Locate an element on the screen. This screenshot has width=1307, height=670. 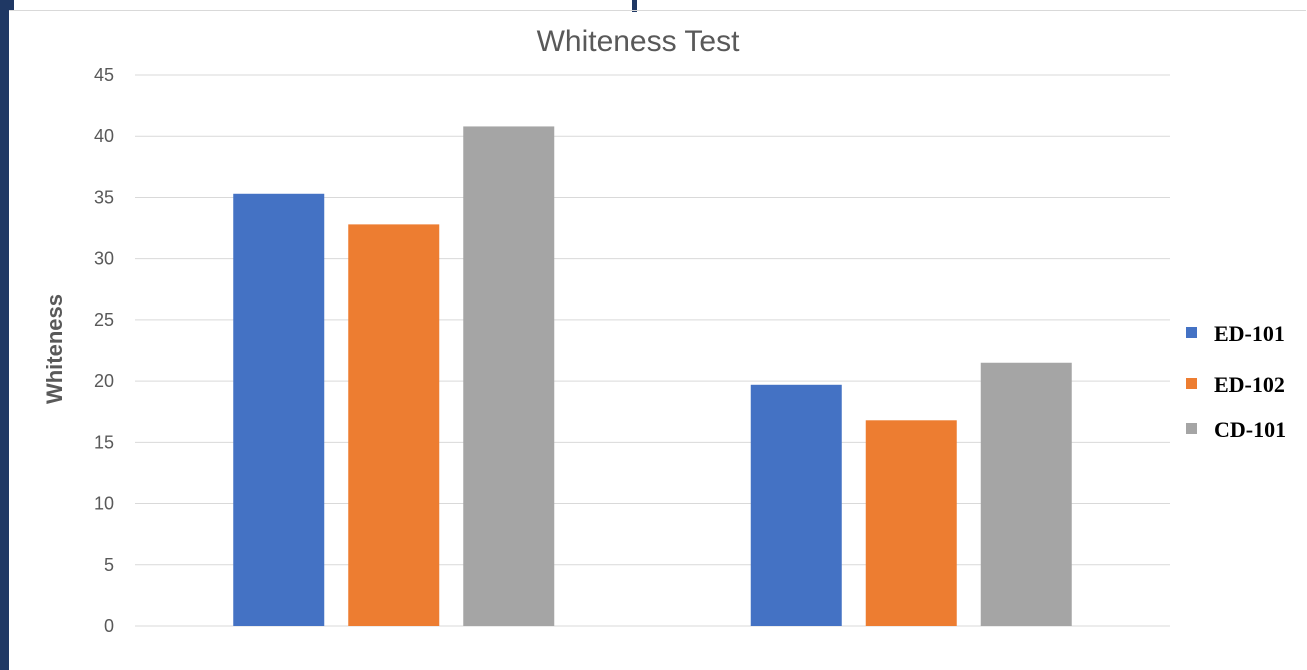
left-edge-bar is located at coordinates (4, 335).